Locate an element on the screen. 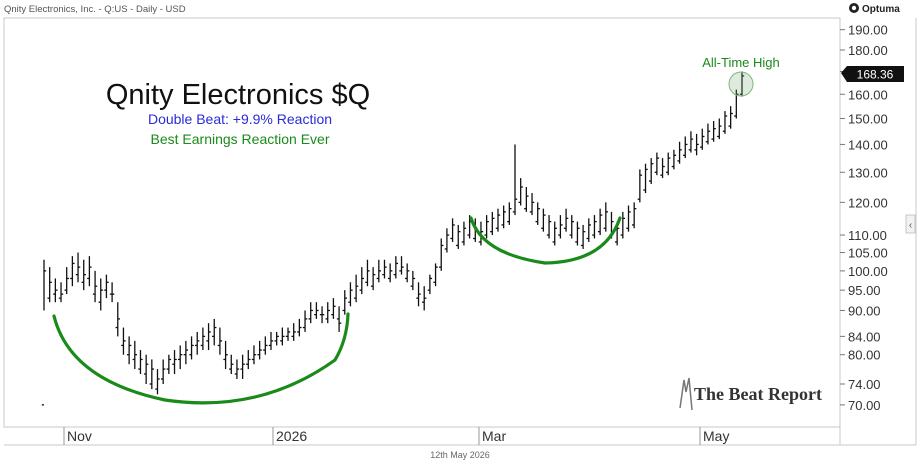 The image size is (920, 466). y-tick-label: 90.00 is located at coordinates (864, 310).